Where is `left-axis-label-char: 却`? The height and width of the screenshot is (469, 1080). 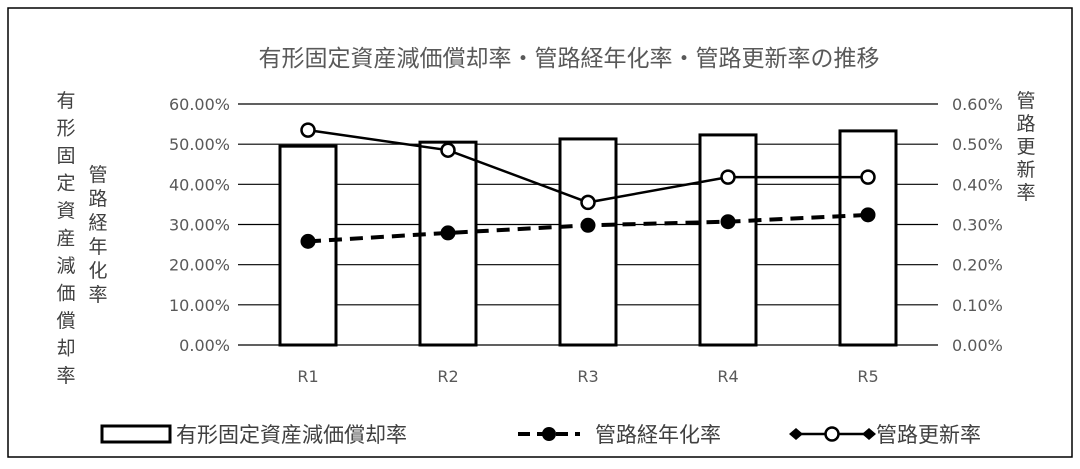
left-axis-label-char: 却 is located at coordinates (65, 349).